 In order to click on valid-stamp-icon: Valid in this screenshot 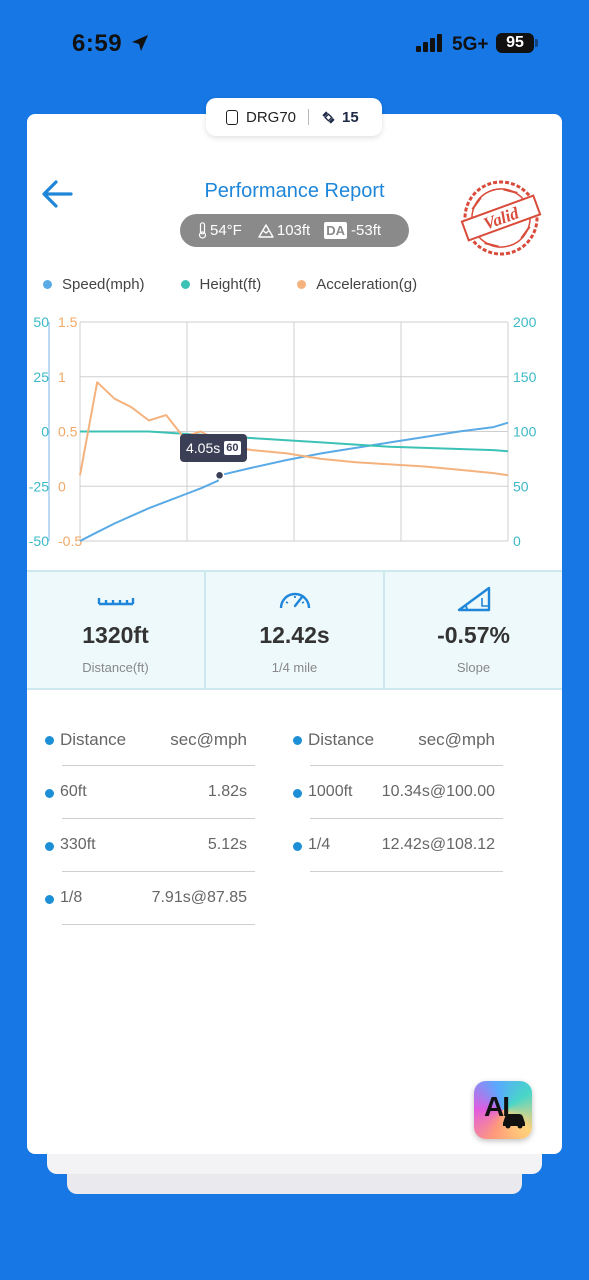, I will do `click(501, 218)`.